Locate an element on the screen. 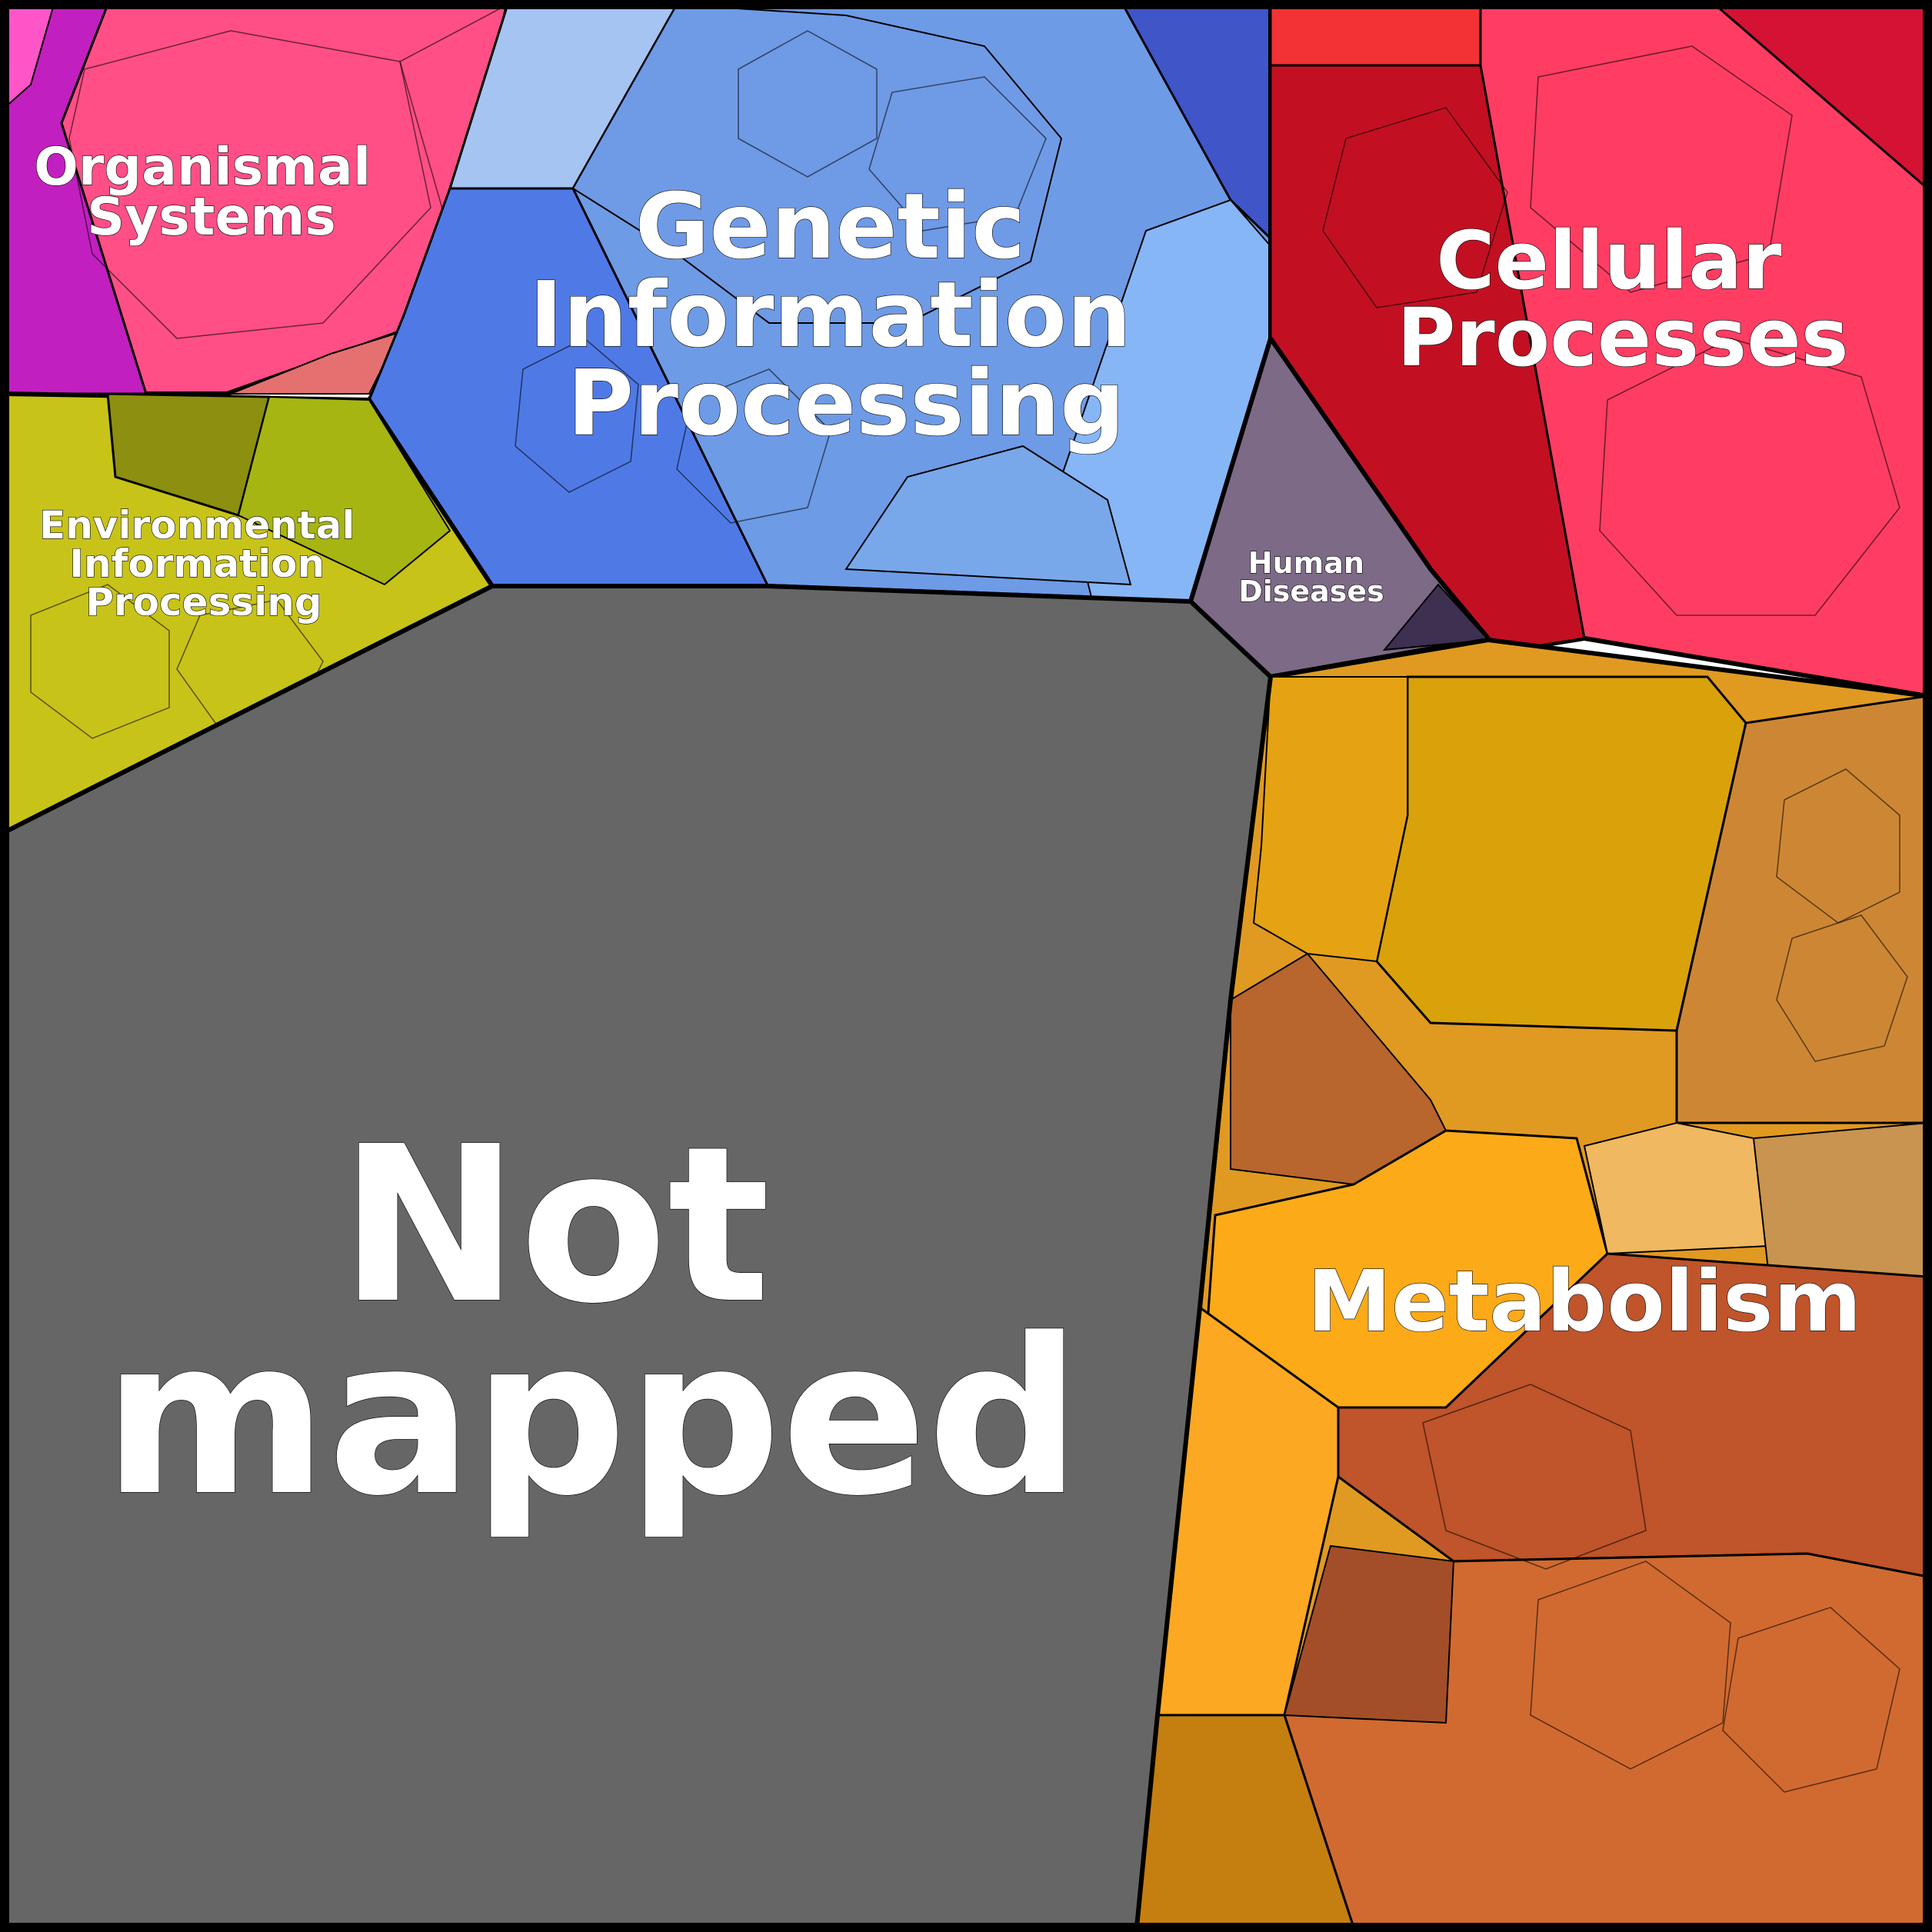  label-human-diseases-line-2: Diseases is located at coordinates (1311, 591).